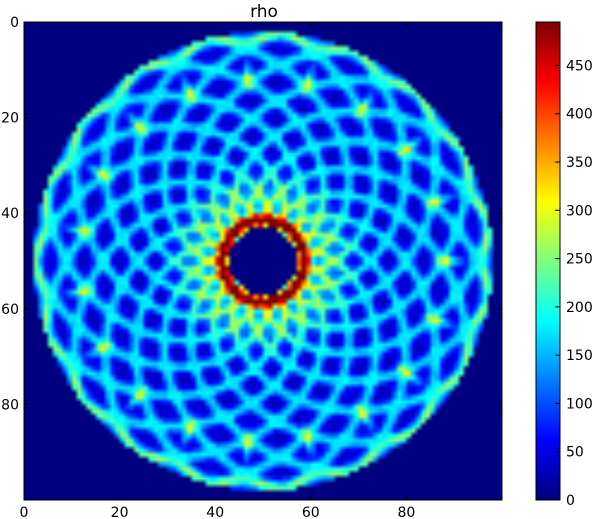 This screenshot has width=595, height=519. I want to click on colorbar-tick-label: 400, so click(579, 115).